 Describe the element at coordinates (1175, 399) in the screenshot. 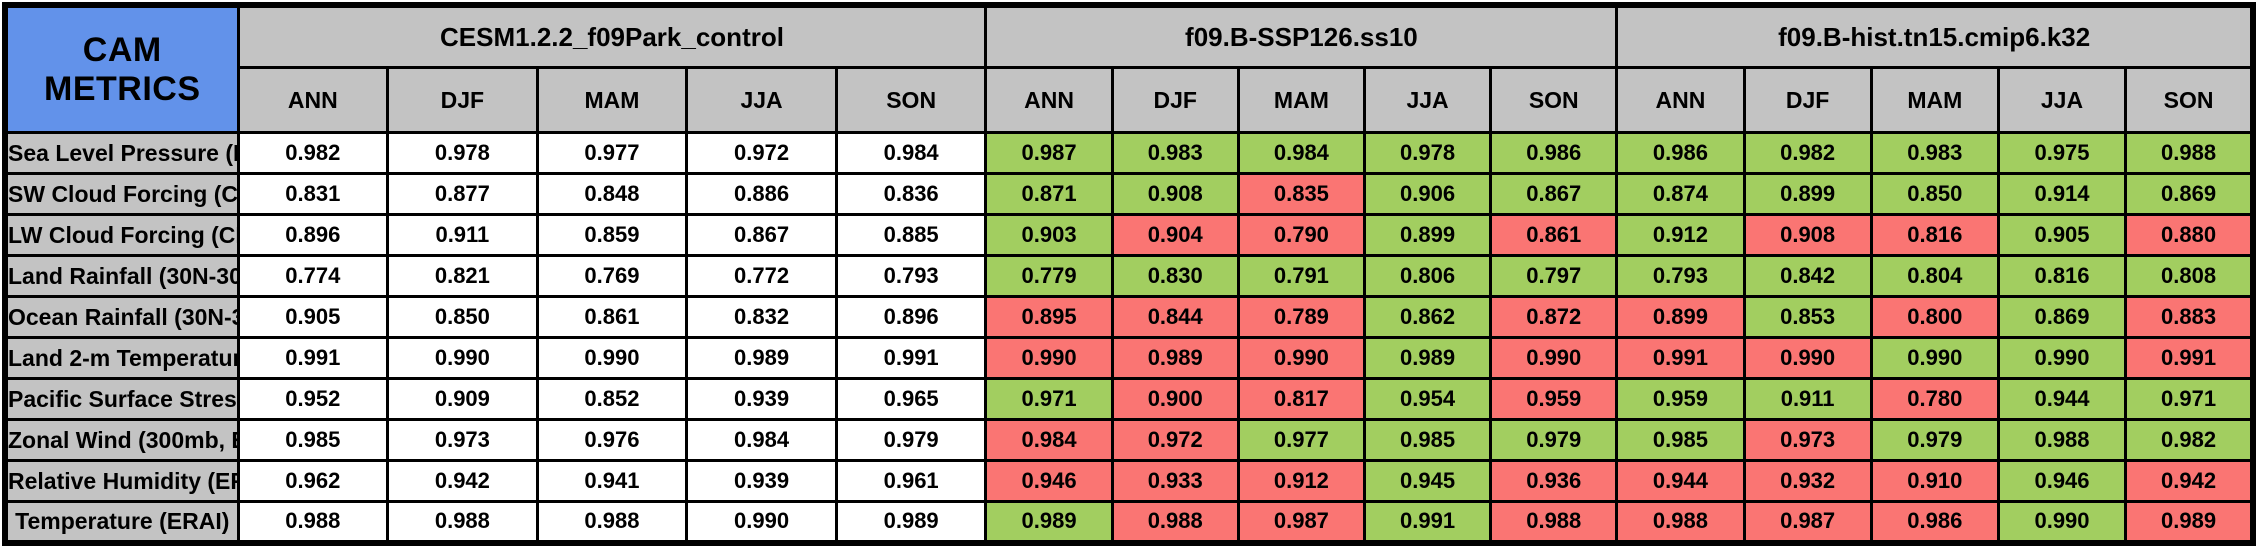

I see `metric-cell: 0.900` at that location.